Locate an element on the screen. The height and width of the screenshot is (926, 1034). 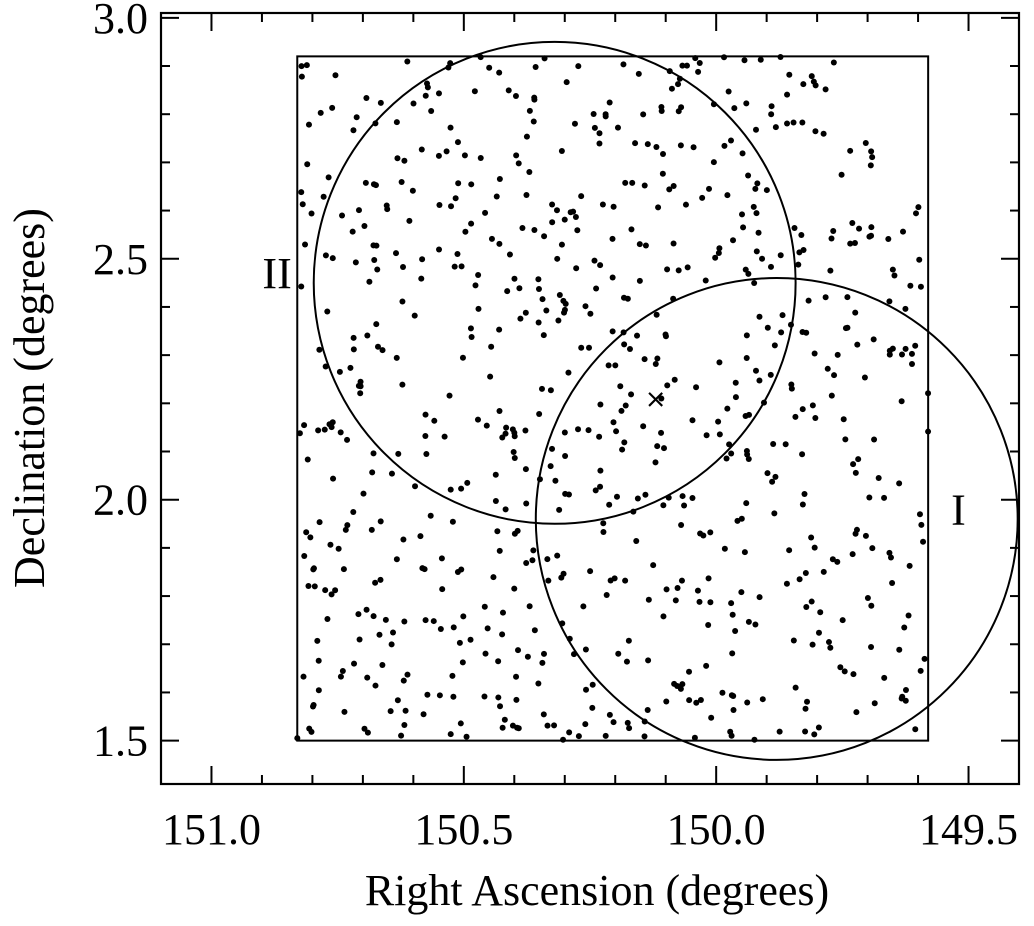
x-axis-title: Right Ascension (degrees) is located at coordinates (597, 890).